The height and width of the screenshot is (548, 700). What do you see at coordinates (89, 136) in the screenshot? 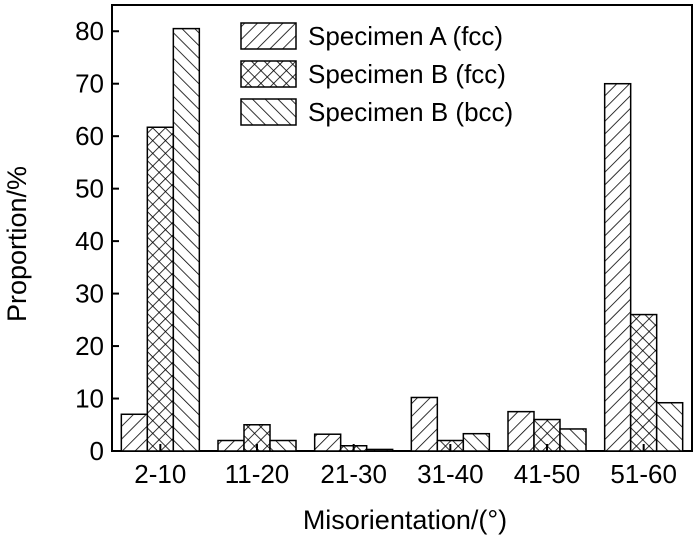
I see `y-tick-label: 60` at bounding box center [89, 136].